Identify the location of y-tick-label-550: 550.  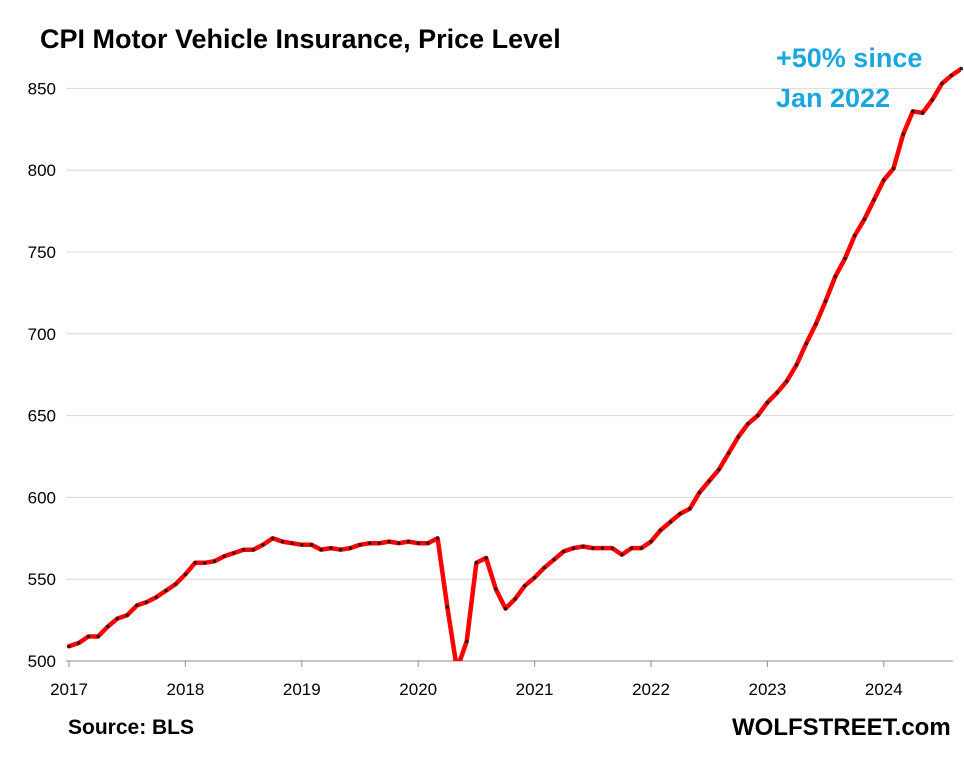
(42, 579).